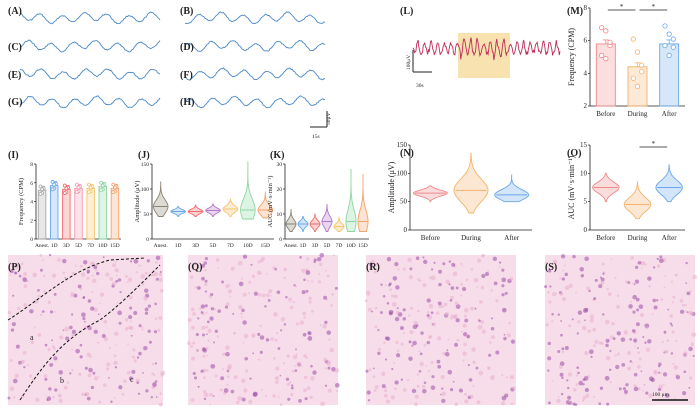 This screenshot has width=700, height=412. I want to click on panel-letter: (G), so click(15, 102).